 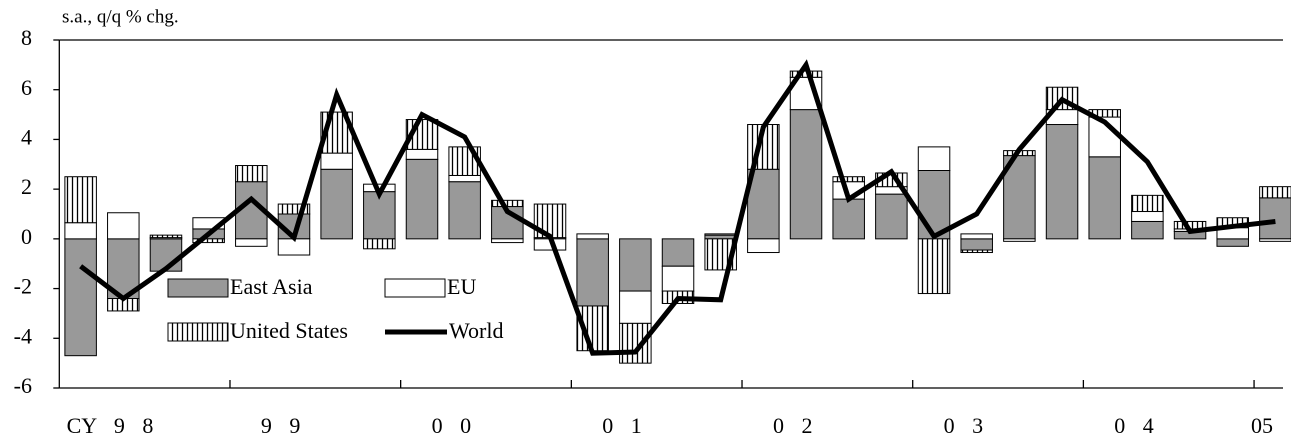 What do you see at coordinates (23, 286) in the screenshot?
I see `y-tick-label: -2` at bounding box center [23, 286].